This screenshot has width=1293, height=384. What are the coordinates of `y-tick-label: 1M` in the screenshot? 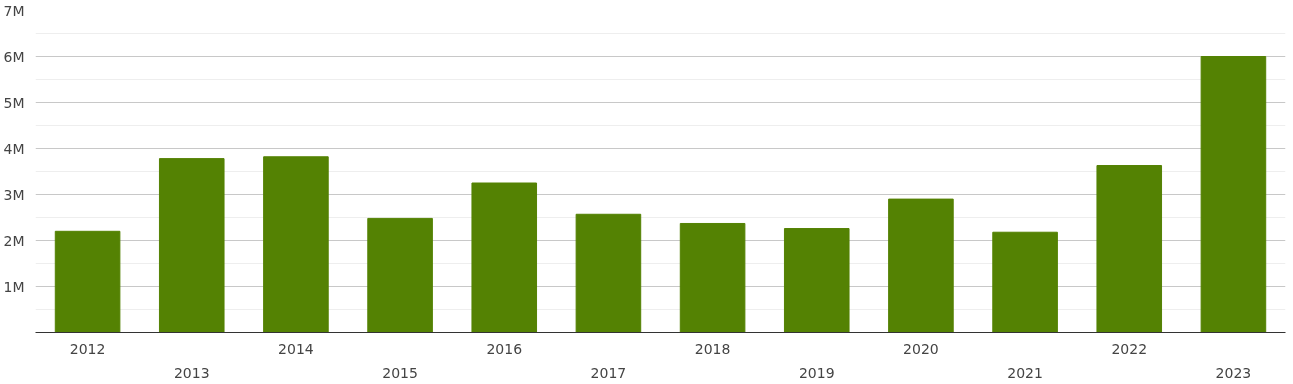 It's located at (14, 286).